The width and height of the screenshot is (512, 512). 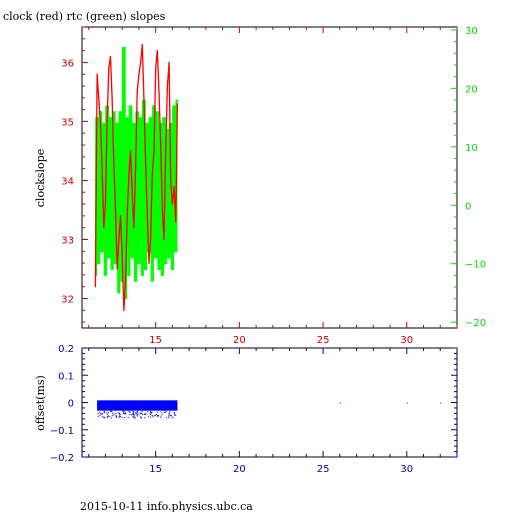 I want to click on offset-series, so click(x=269, y=409).